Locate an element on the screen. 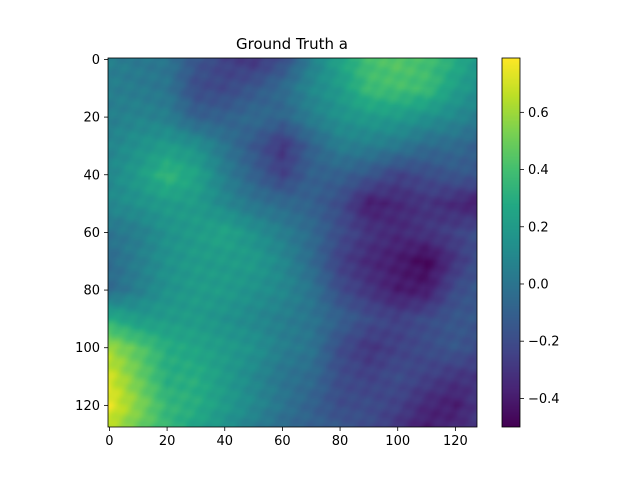 This screenshot has width=640, height=480. colorbar-gradient is located at coordinates (511, 242).